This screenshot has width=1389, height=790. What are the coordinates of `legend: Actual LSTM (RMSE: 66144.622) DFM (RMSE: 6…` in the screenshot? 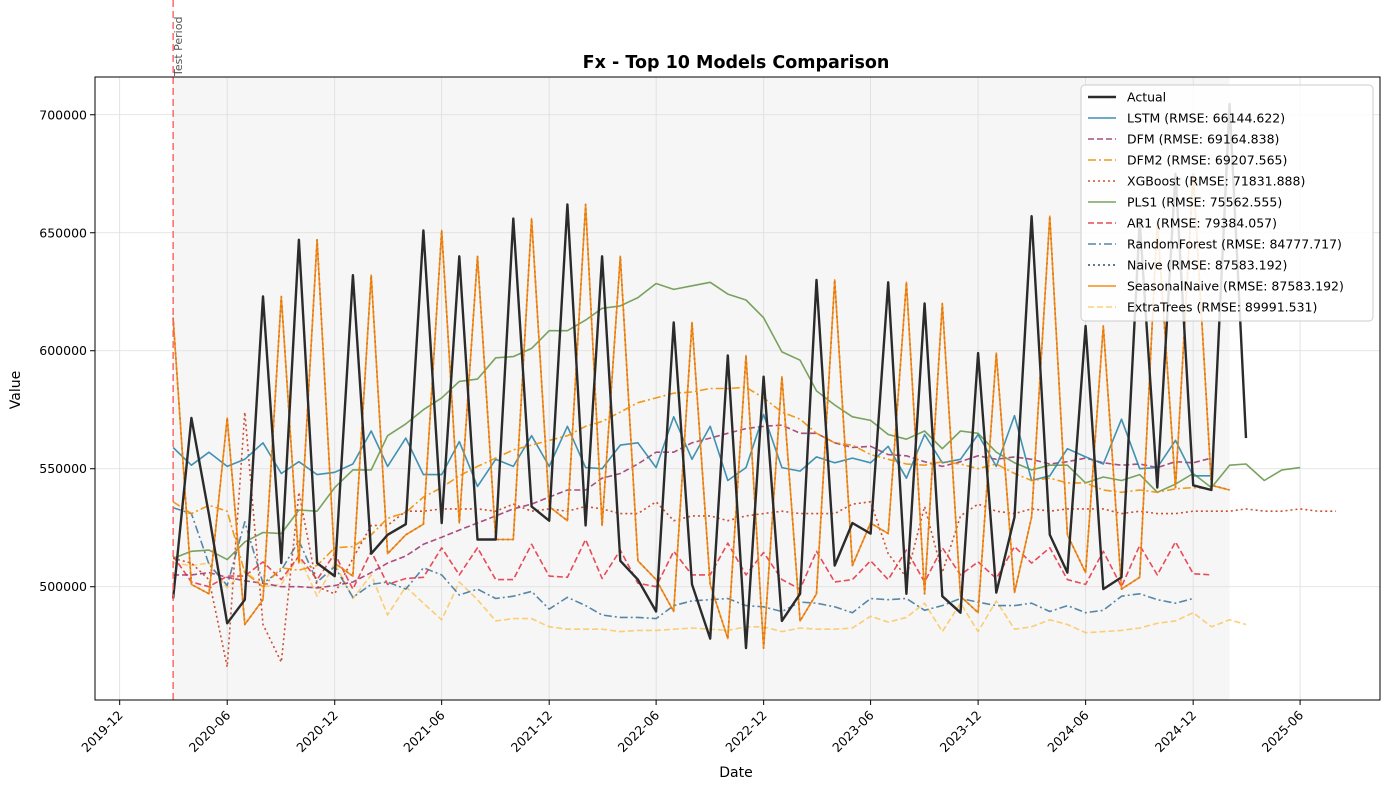 It's located at (1227, 203).